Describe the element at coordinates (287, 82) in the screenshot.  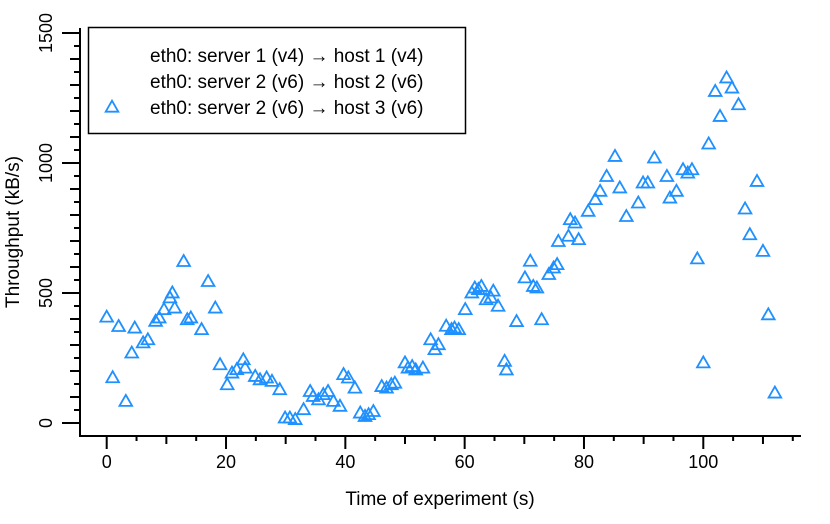
I see `legend-entry-2: eth0: server 2 (v6) → host 2 (v6)` at that location.